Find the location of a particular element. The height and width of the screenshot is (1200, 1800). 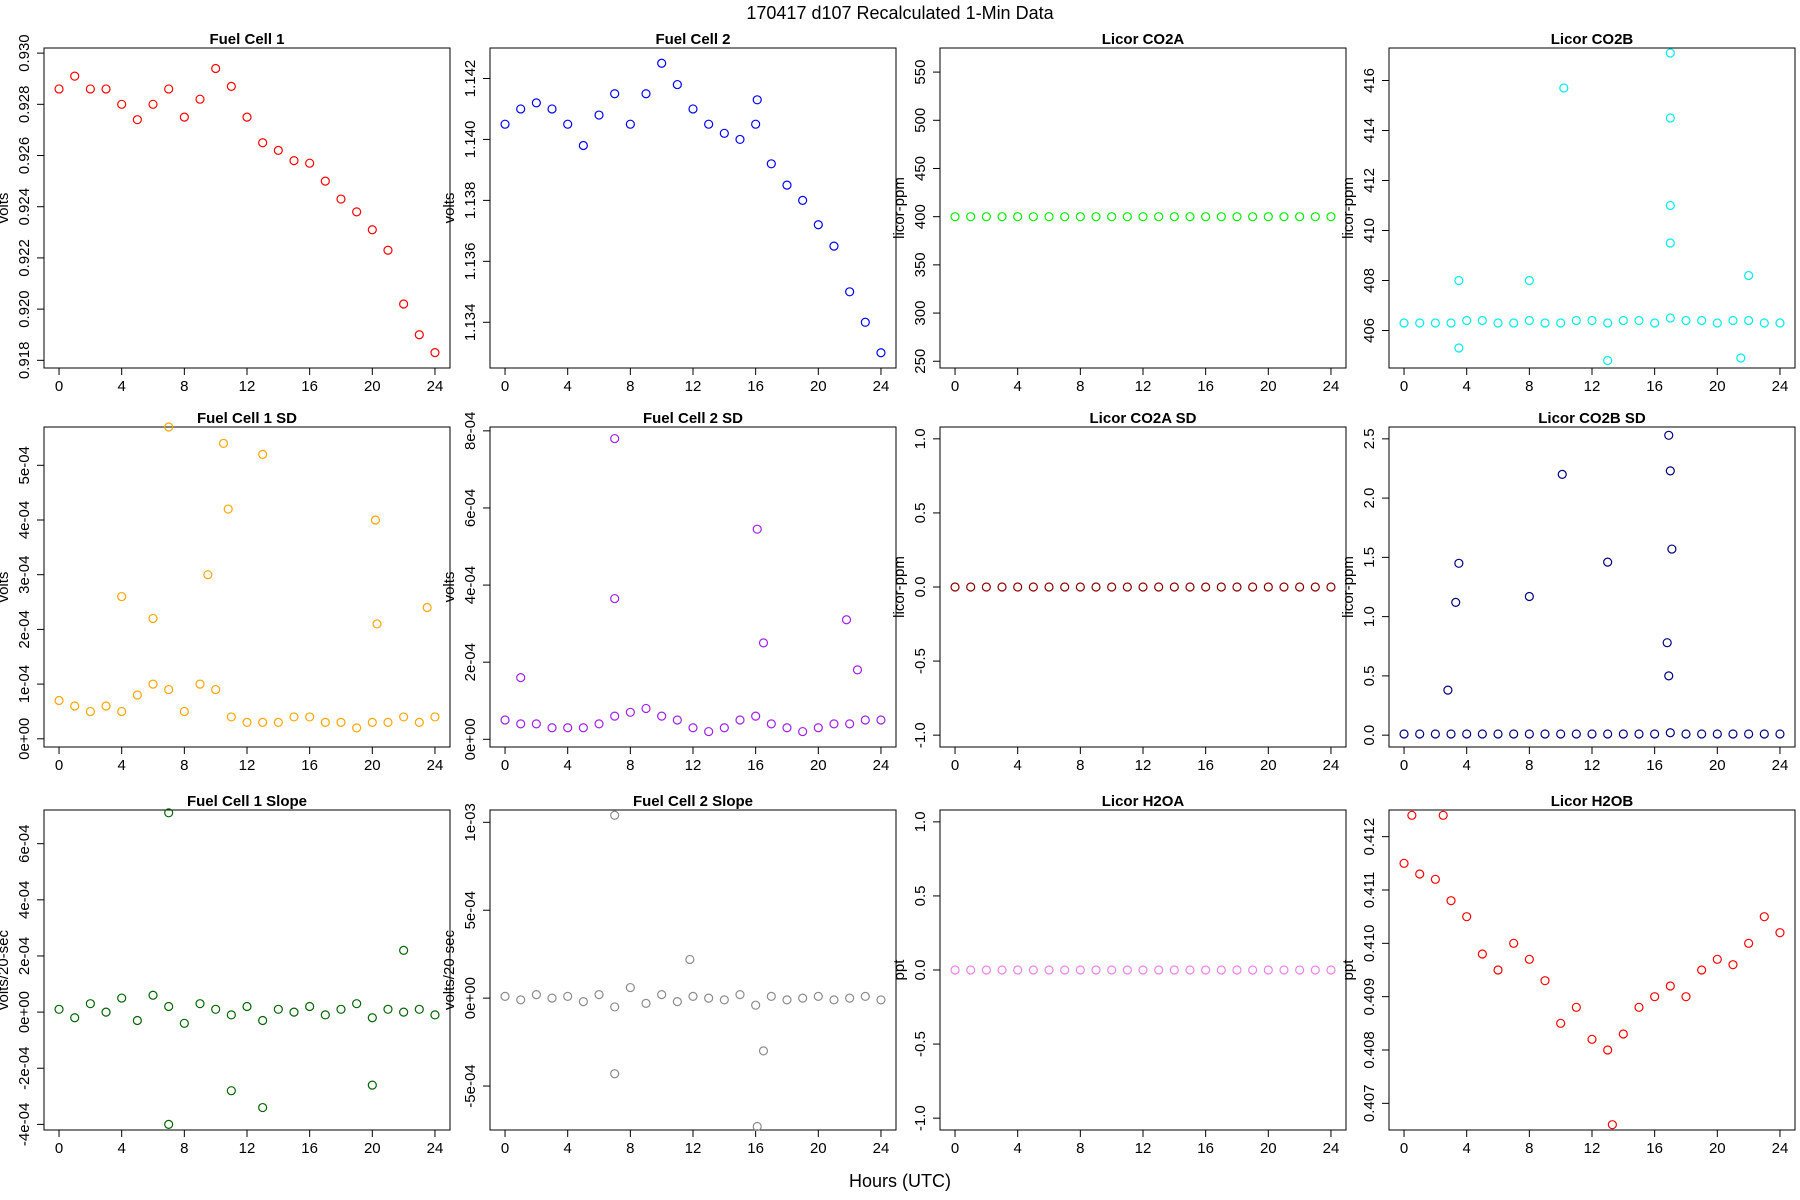

y-tick-label: 0.411 is located at coordinates (1369, 890).